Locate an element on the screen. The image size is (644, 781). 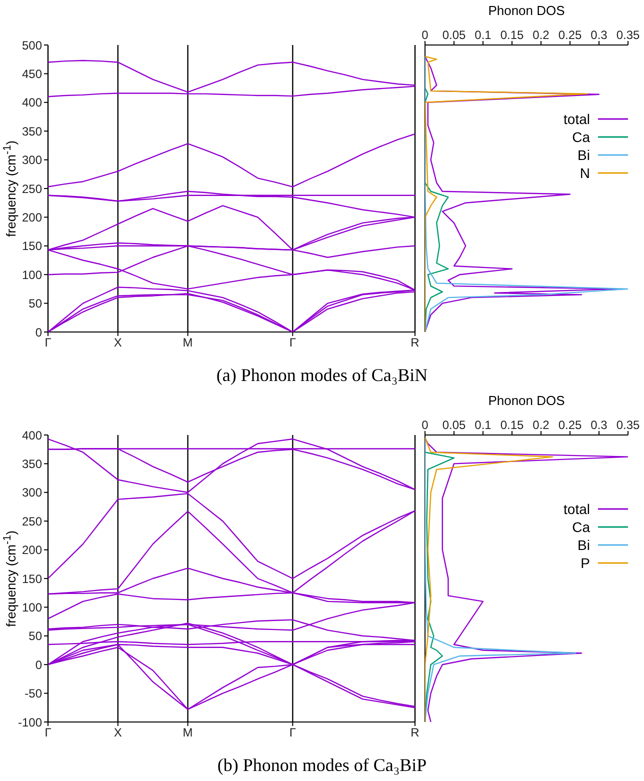
legend-label: P is located at coordinates (585, 563).